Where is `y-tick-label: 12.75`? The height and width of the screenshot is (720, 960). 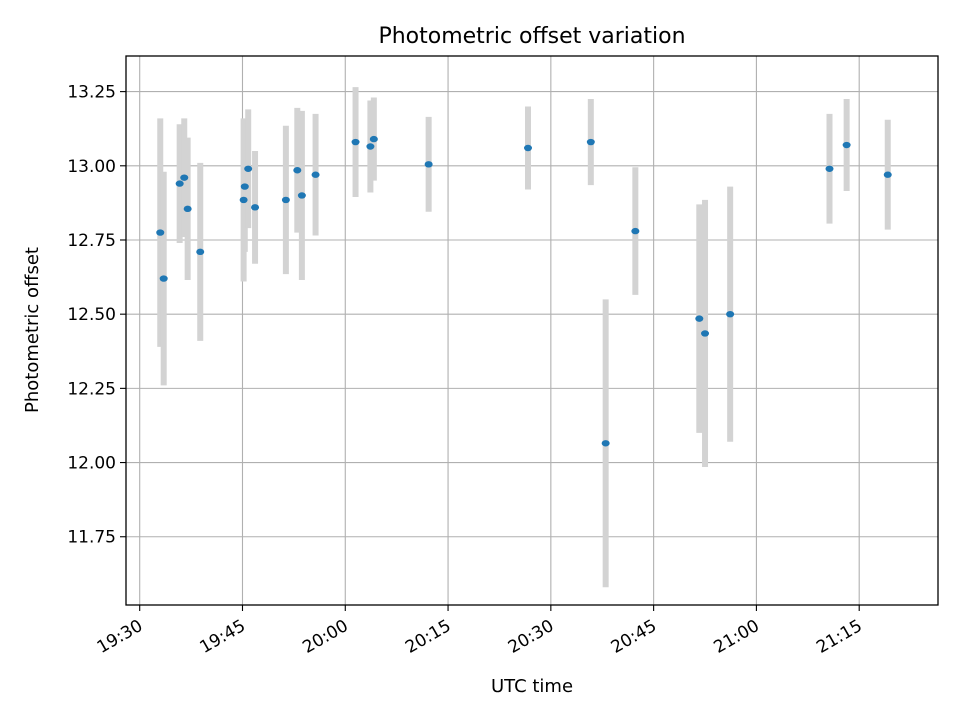 y-tick-label: 12.75 is located at coordinates (91, 241).